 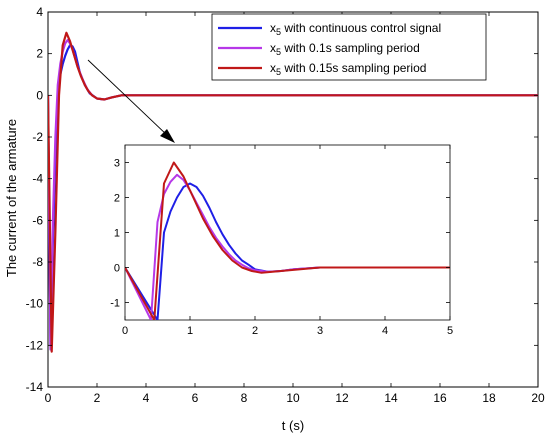 What do you see at coordinates (35, 304) in the screenshot?
I see `y-tick-label: -10` at bounding box center [35, 304].